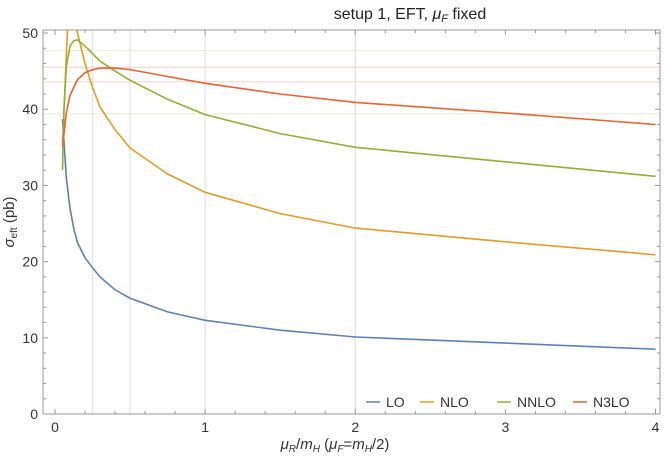  Describe the element at coordinates (454, 402) in the screenshot. I see `legend-label-nlo: NLO` at that location.